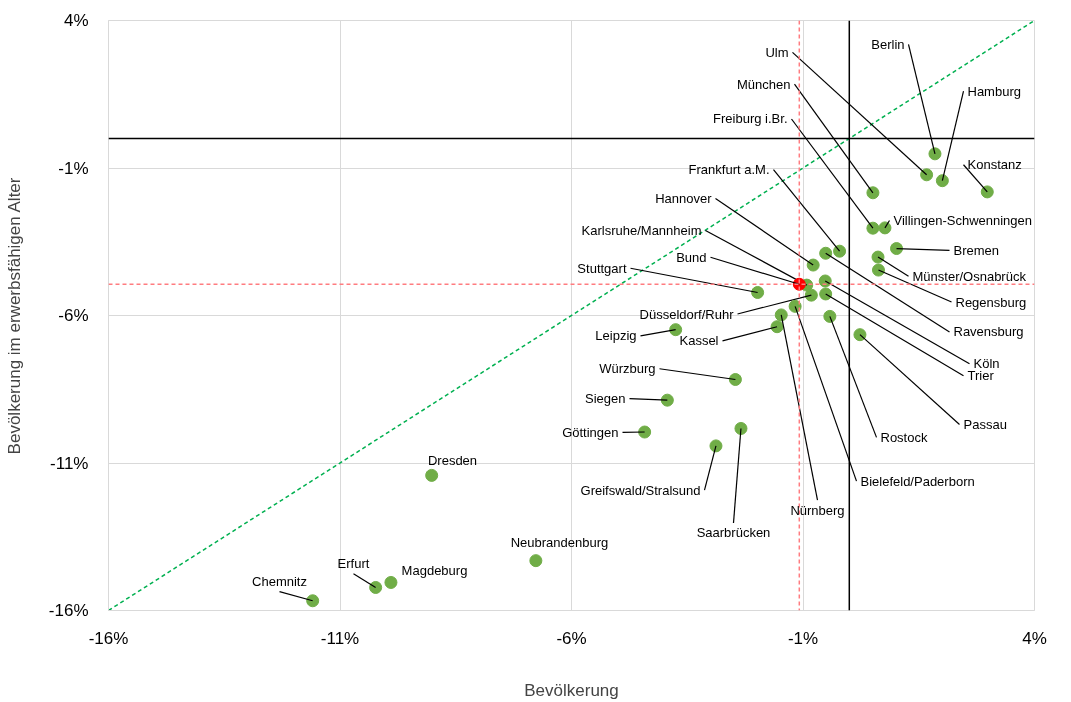  I want to click on series-label: Neubrandenburg, so click(559, 543).